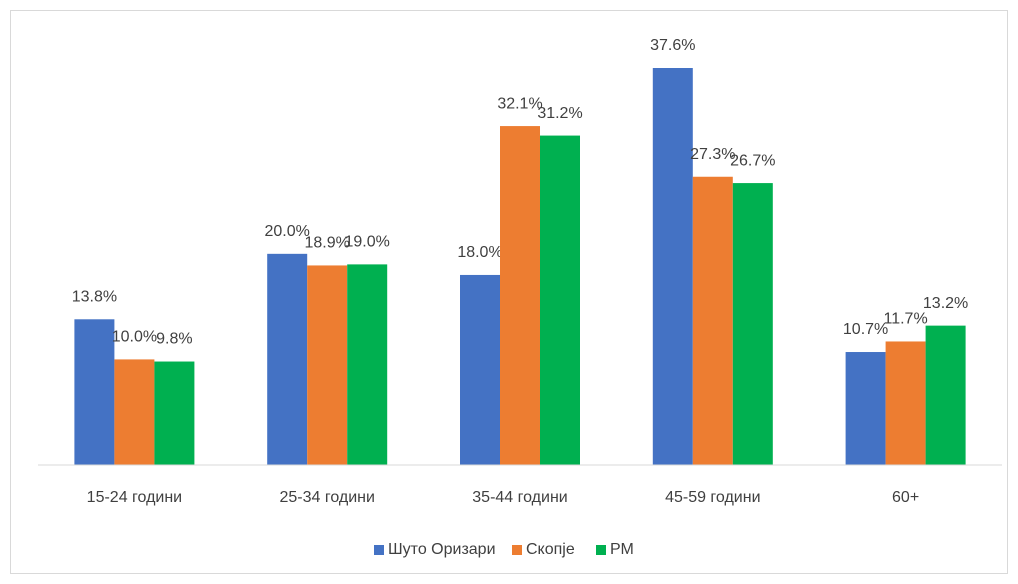 This screenshot has width=1018, height=584. What do you see at coordinates (287, 231) in the screenshot?
I see `data-label: 20.0%` at bounding box center [287, 231].